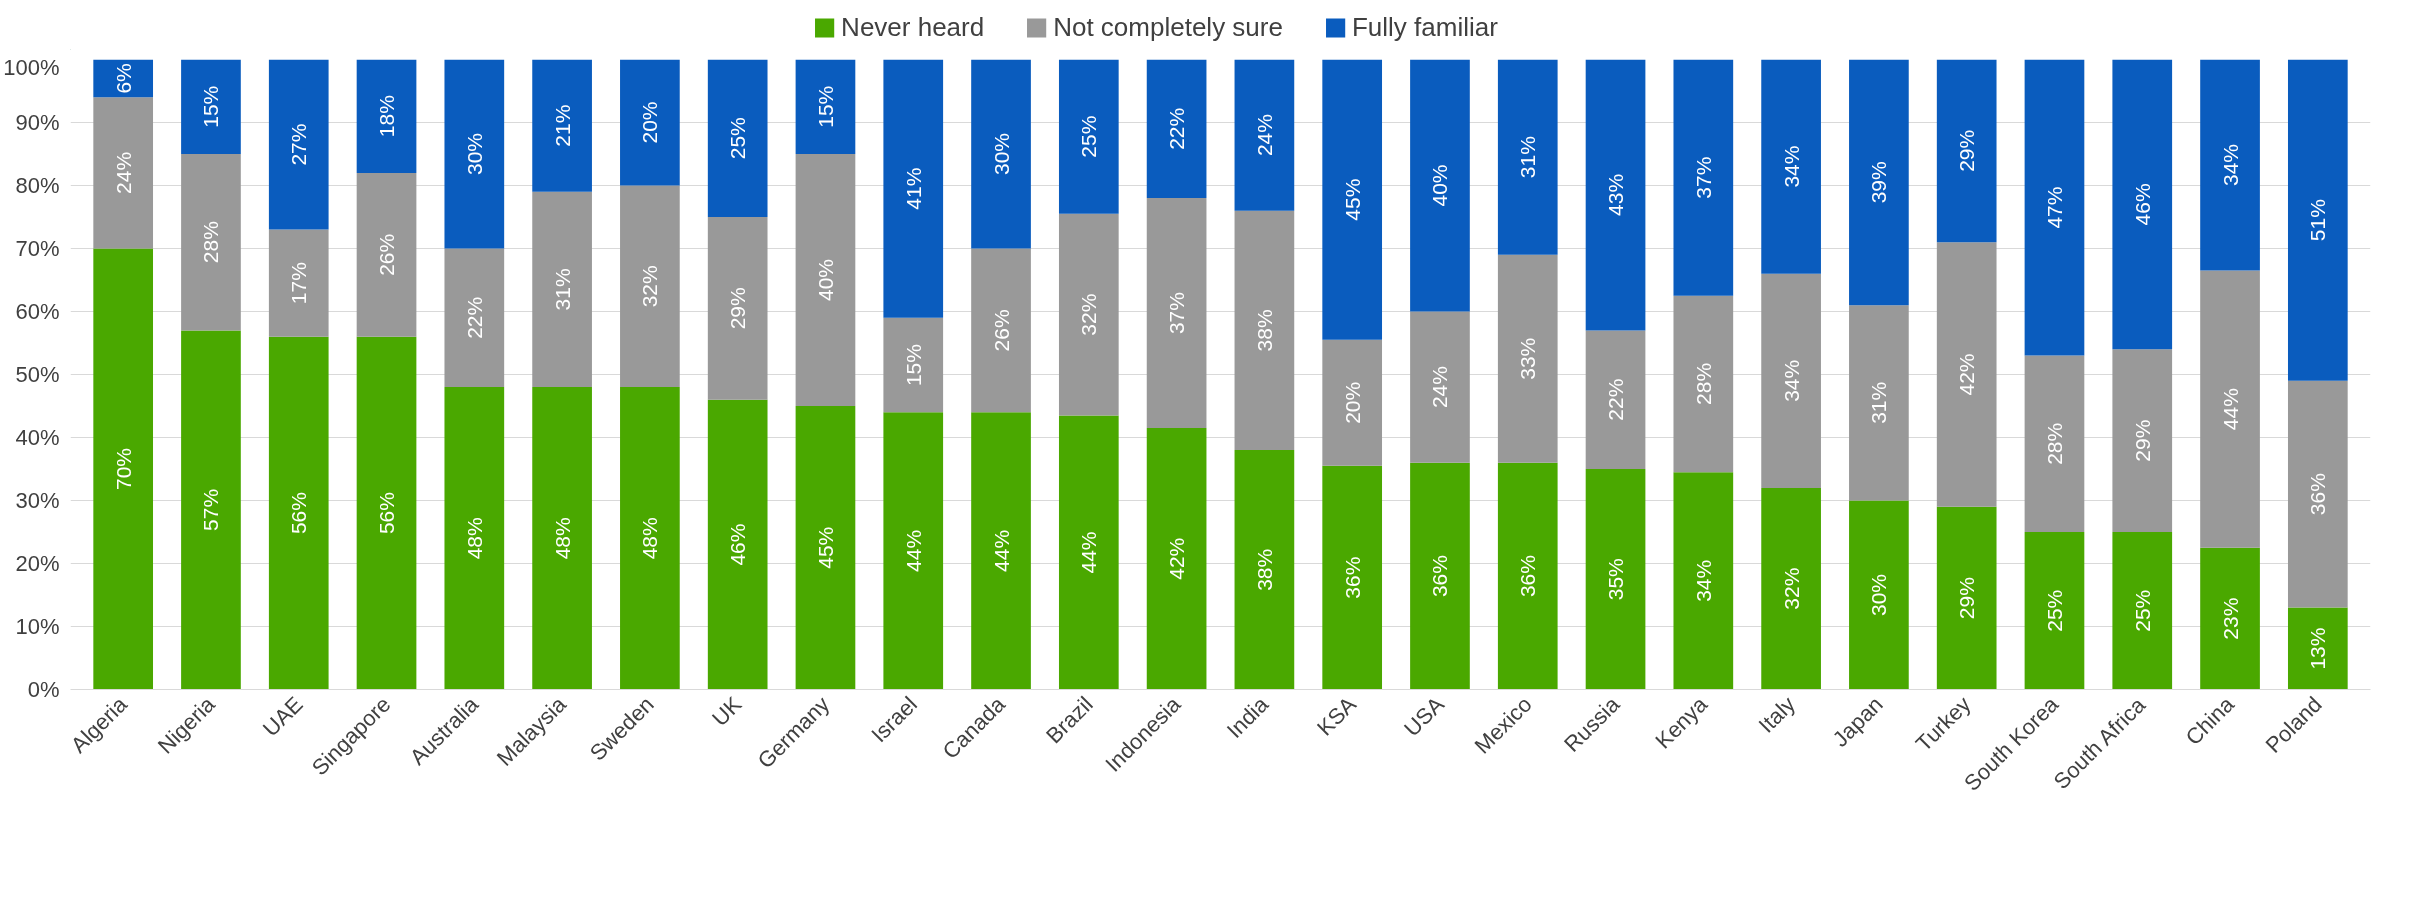  What do you see at coordinates (37, 437) in the screenshot?
I see `y-tick-label: 40%` at bounding box center [37, 437].